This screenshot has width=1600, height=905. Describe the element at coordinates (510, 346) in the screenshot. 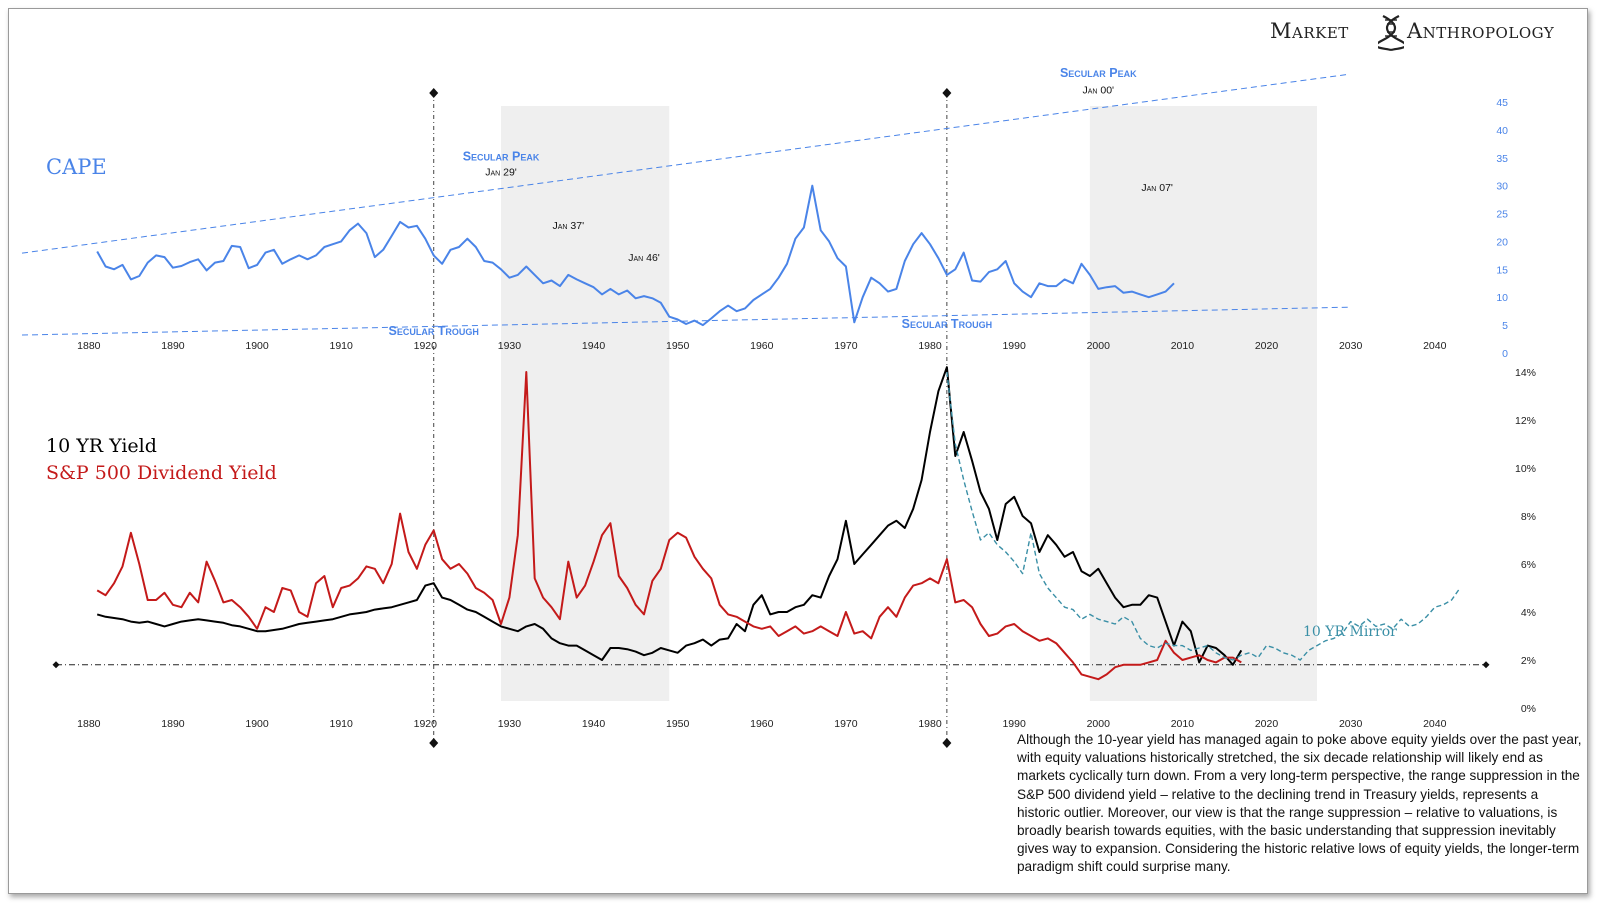

I see `cape-x-tick-label: 1930` at that location.